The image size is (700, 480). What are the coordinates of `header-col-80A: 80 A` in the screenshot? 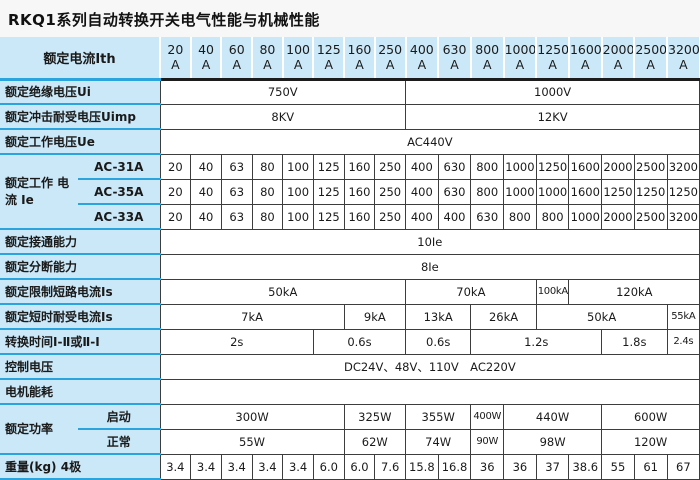 It's located at (267, 59).